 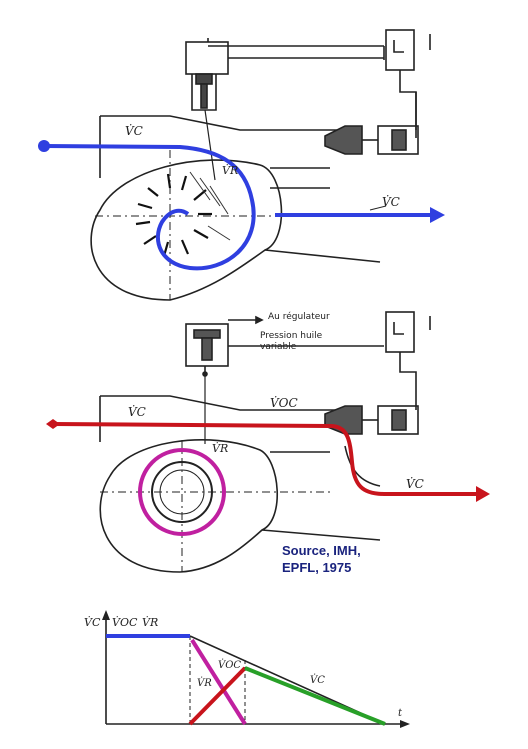 I want to click on chart-magenta-line, so click(x=218, y=682).